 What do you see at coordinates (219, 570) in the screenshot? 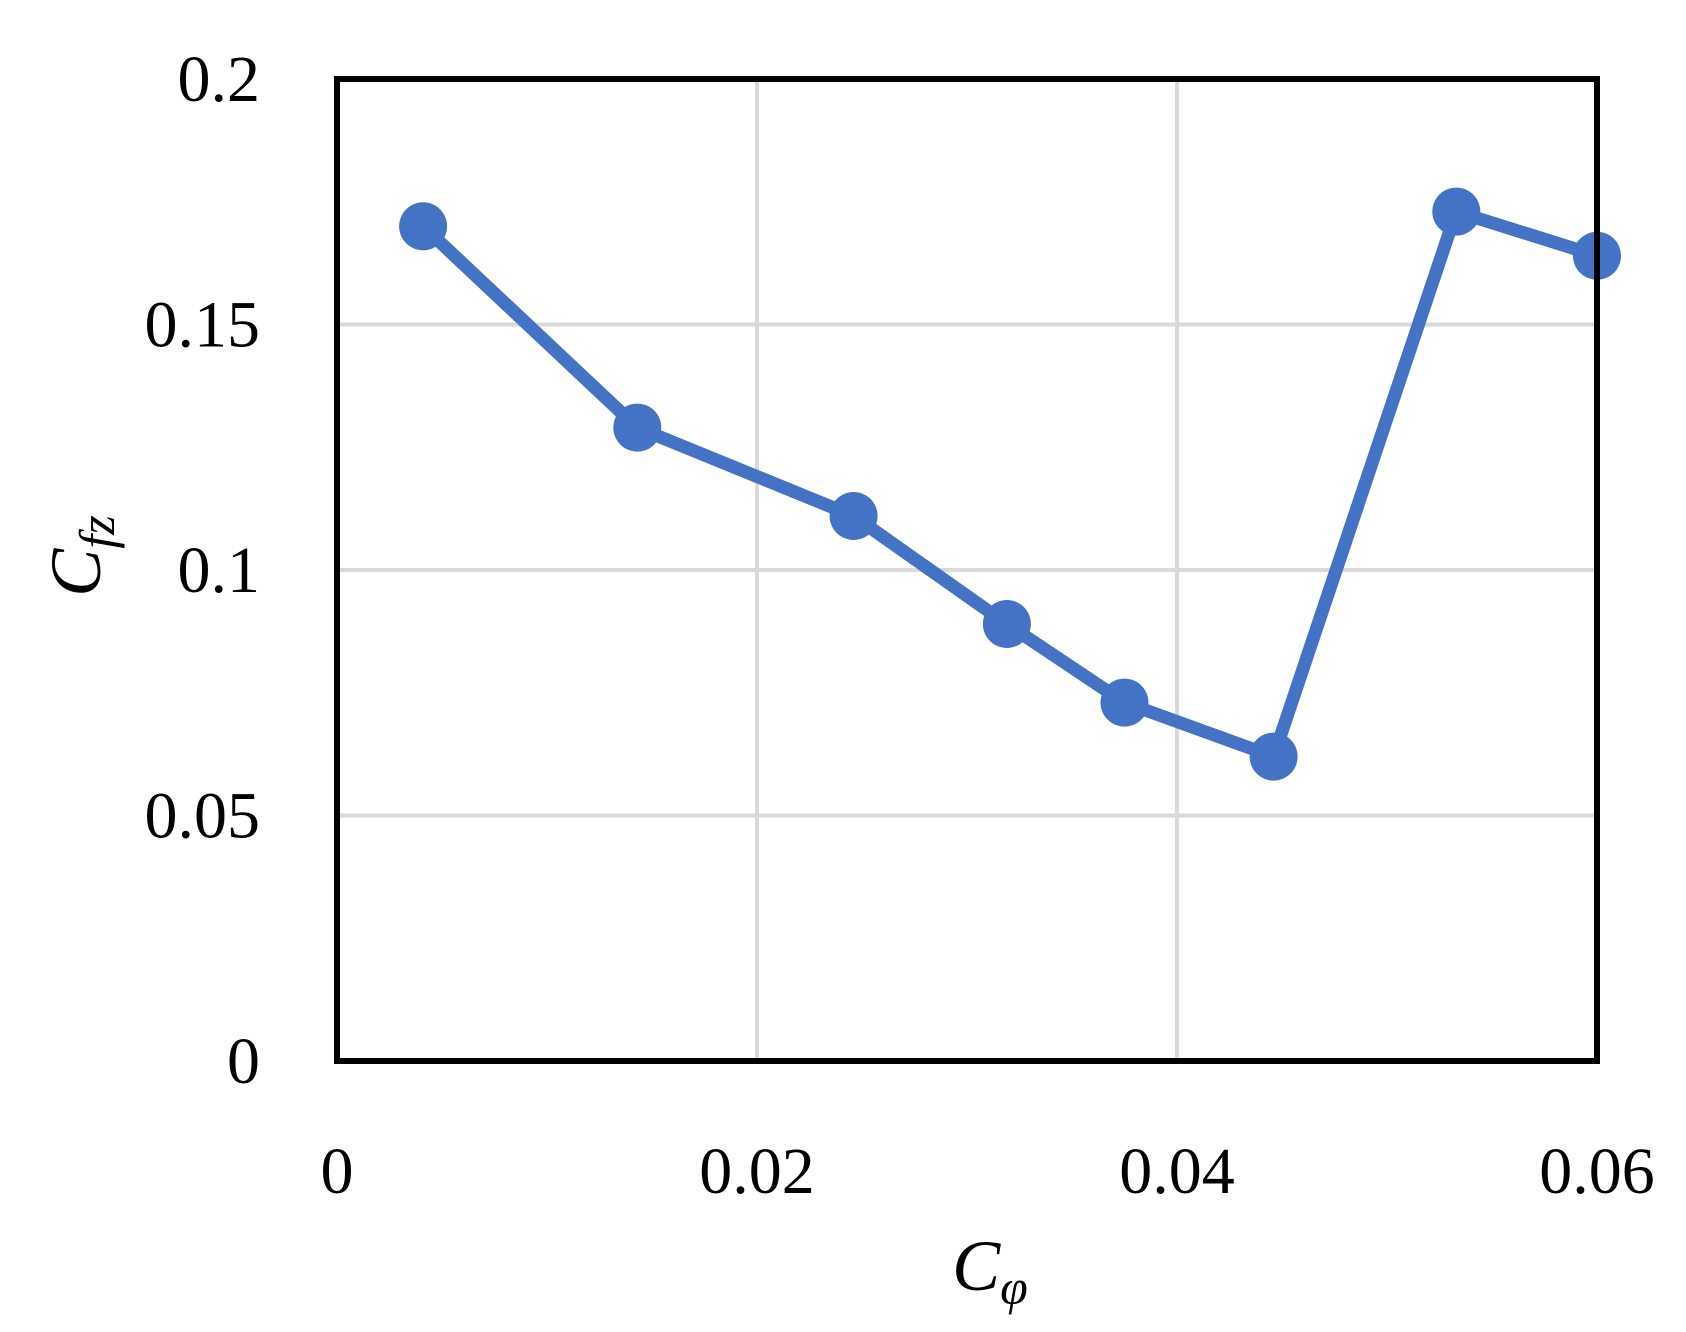
I see `y-tick-label: 0.1` at bounding box center [219, 570].